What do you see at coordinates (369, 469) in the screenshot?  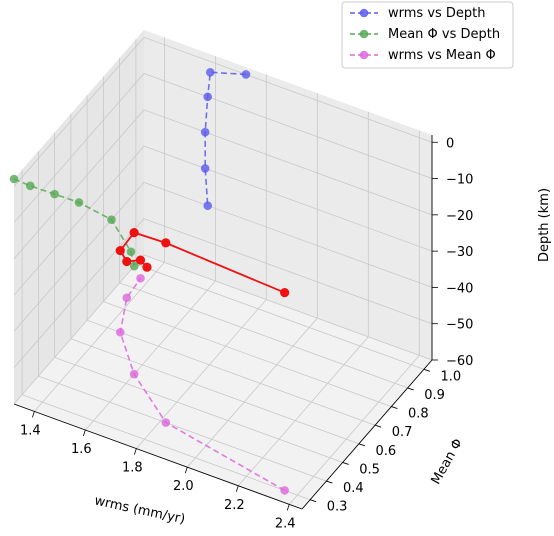 I see `y-tick-label: 0.5` at bounding box center [369, 469].